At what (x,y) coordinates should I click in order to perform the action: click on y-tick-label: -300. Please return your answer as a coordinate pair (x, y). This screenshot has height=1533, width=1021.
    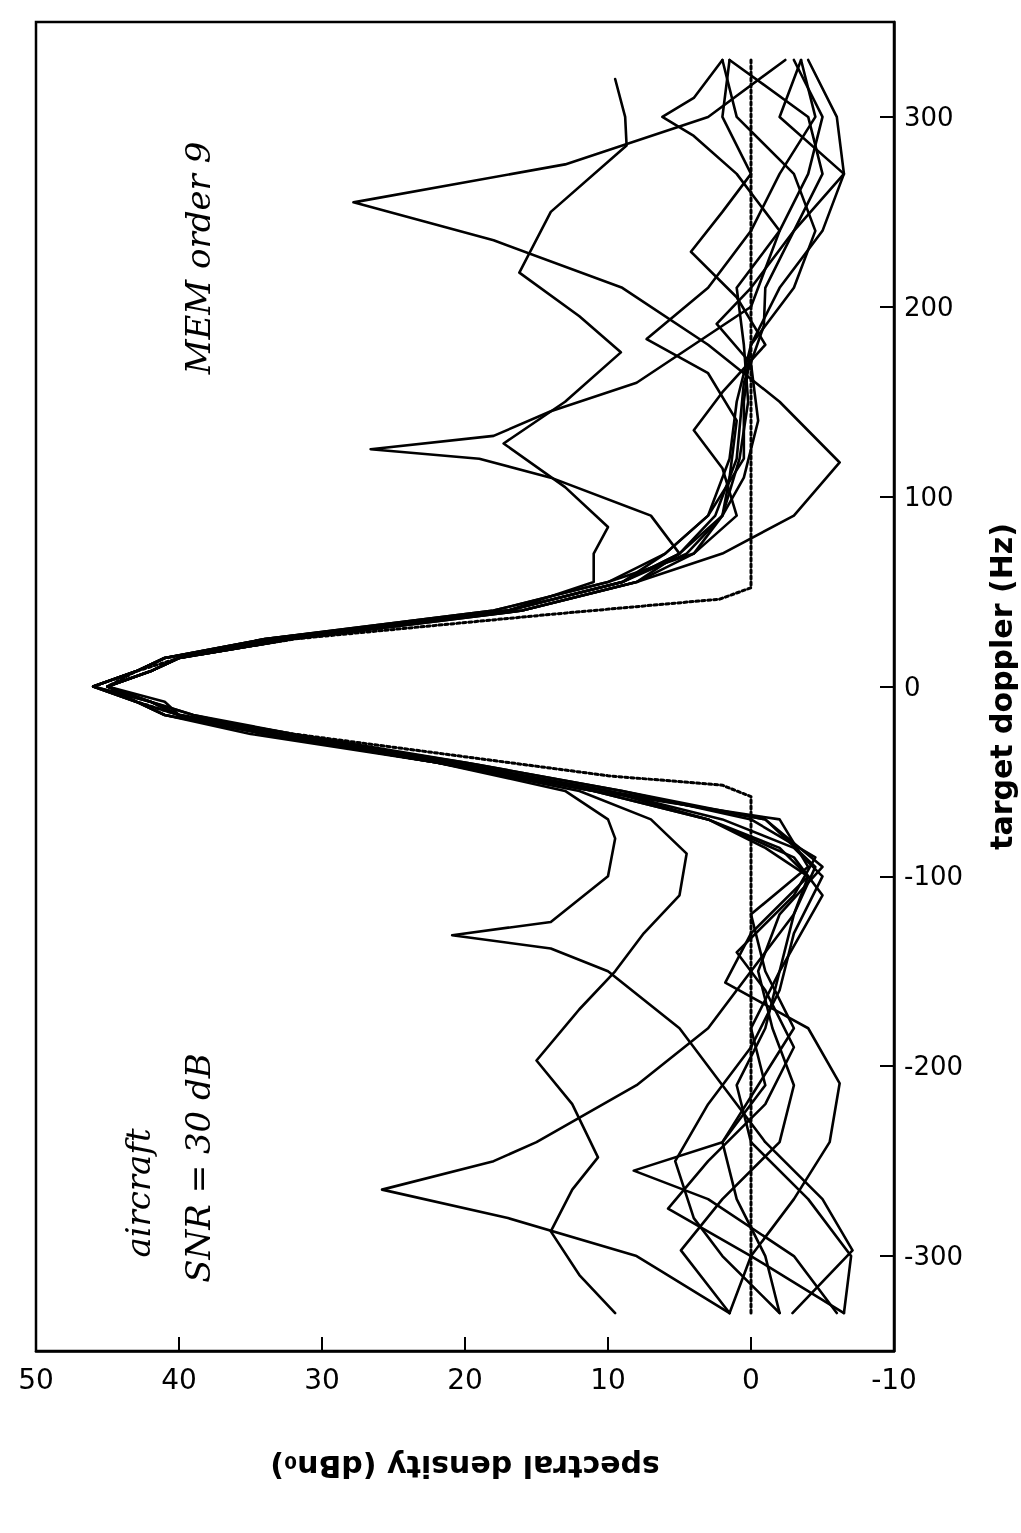
    Looking at the image, I should click on (934, 1256).